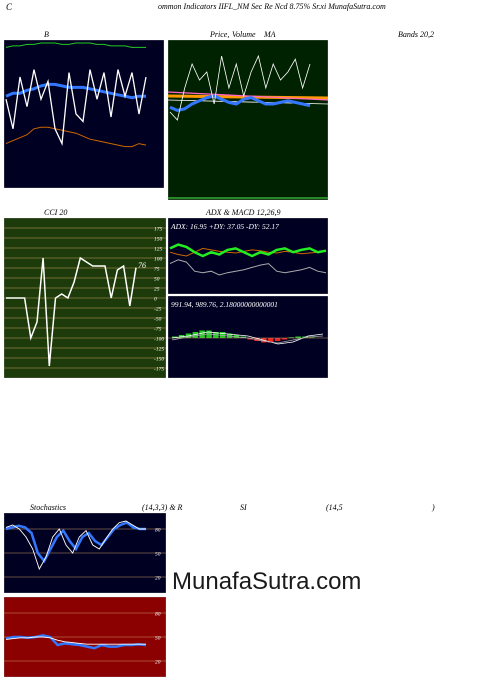  I want to click on bands-label: Bands 20,2, so click(416, 34).